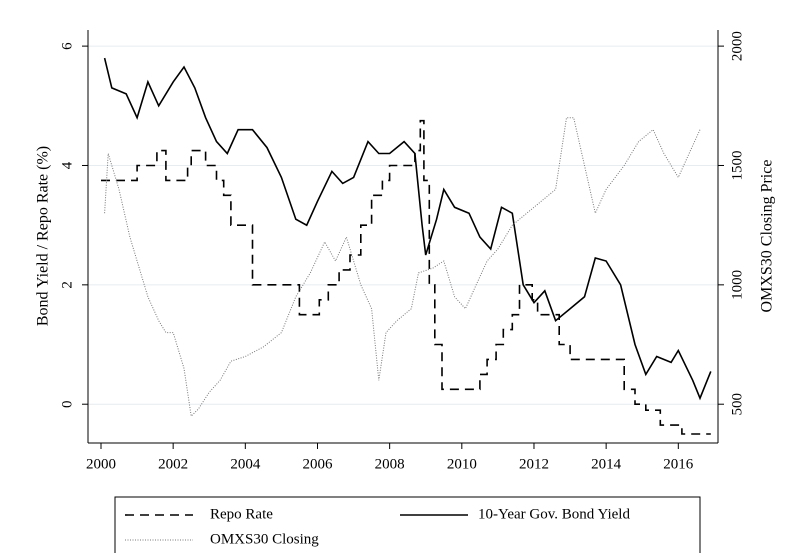  Describe the element at coordinates (101, 464) in the screenshot. I see `x-tick-label: 2000` at that location.